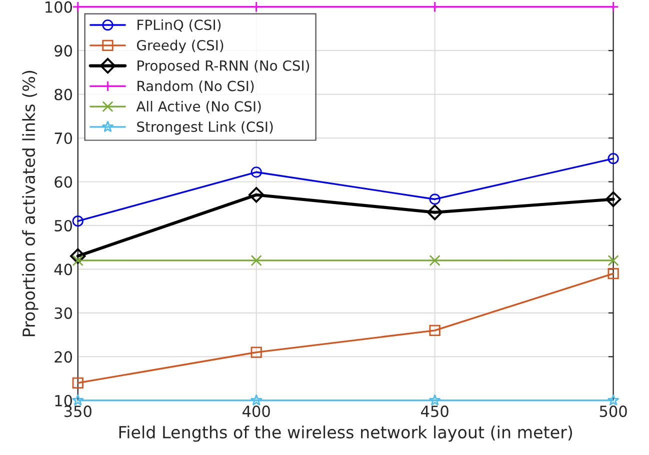  I want to click on x-tick-label: 450, so click(434, 412).